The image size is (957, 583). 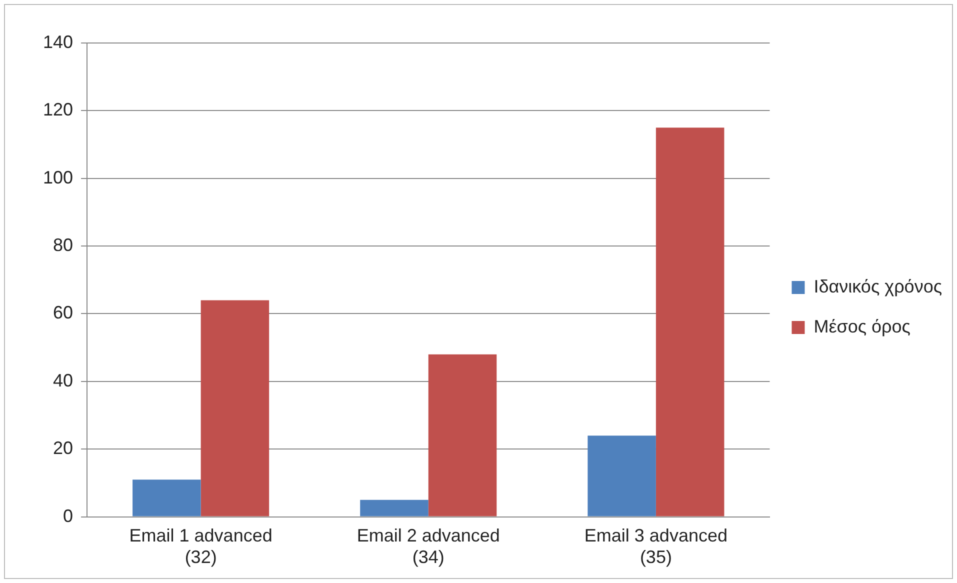 I want to click on y-tick-label: 120, so click(x=58, y=110).